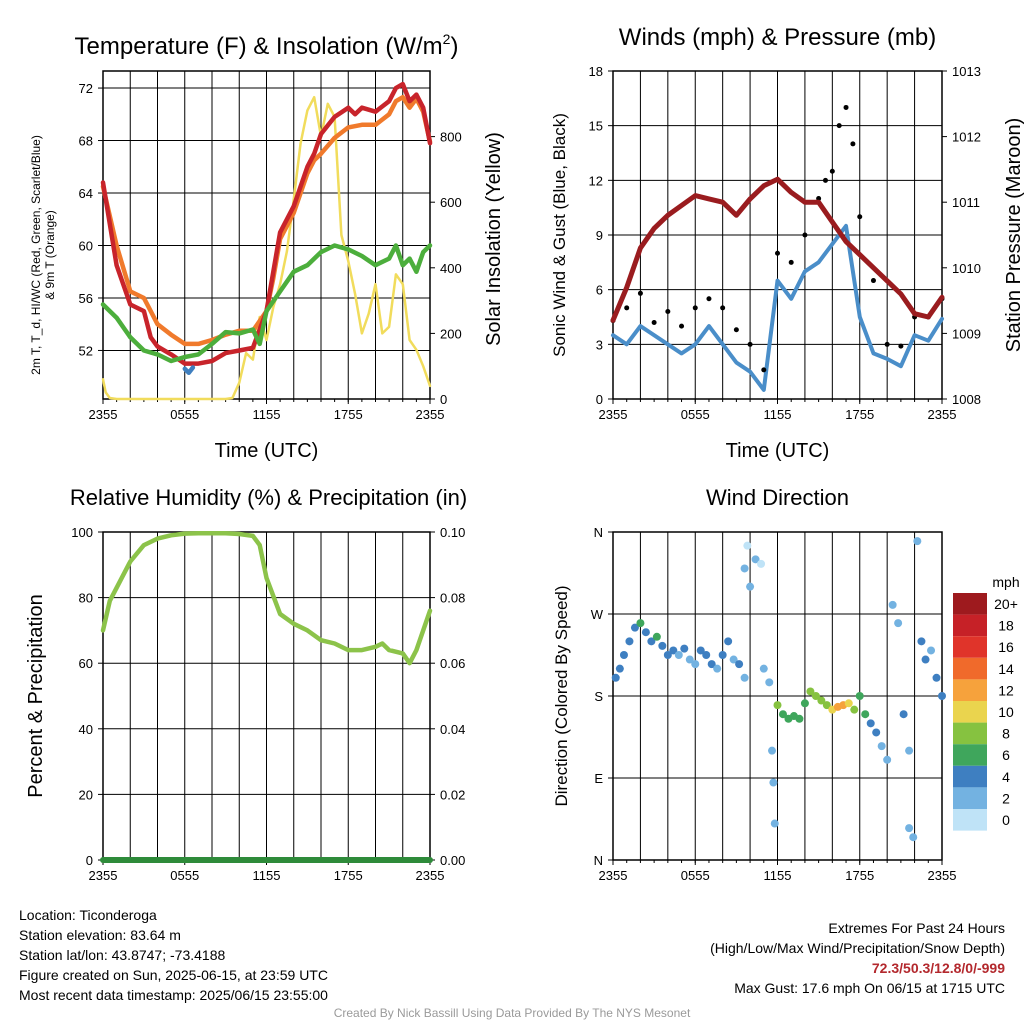 Image resolution: width=1024 pixels, height=1024 pixels. Describe the element at coordinates (82, 532) in the screenshot. I see `rh-ytick-label: 100` at that location.